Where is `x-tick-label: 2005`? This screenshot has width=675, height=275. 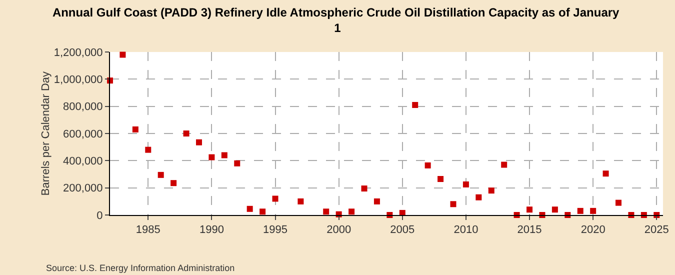
x-tick-label: 2005 is located at coordinates (402, 230).